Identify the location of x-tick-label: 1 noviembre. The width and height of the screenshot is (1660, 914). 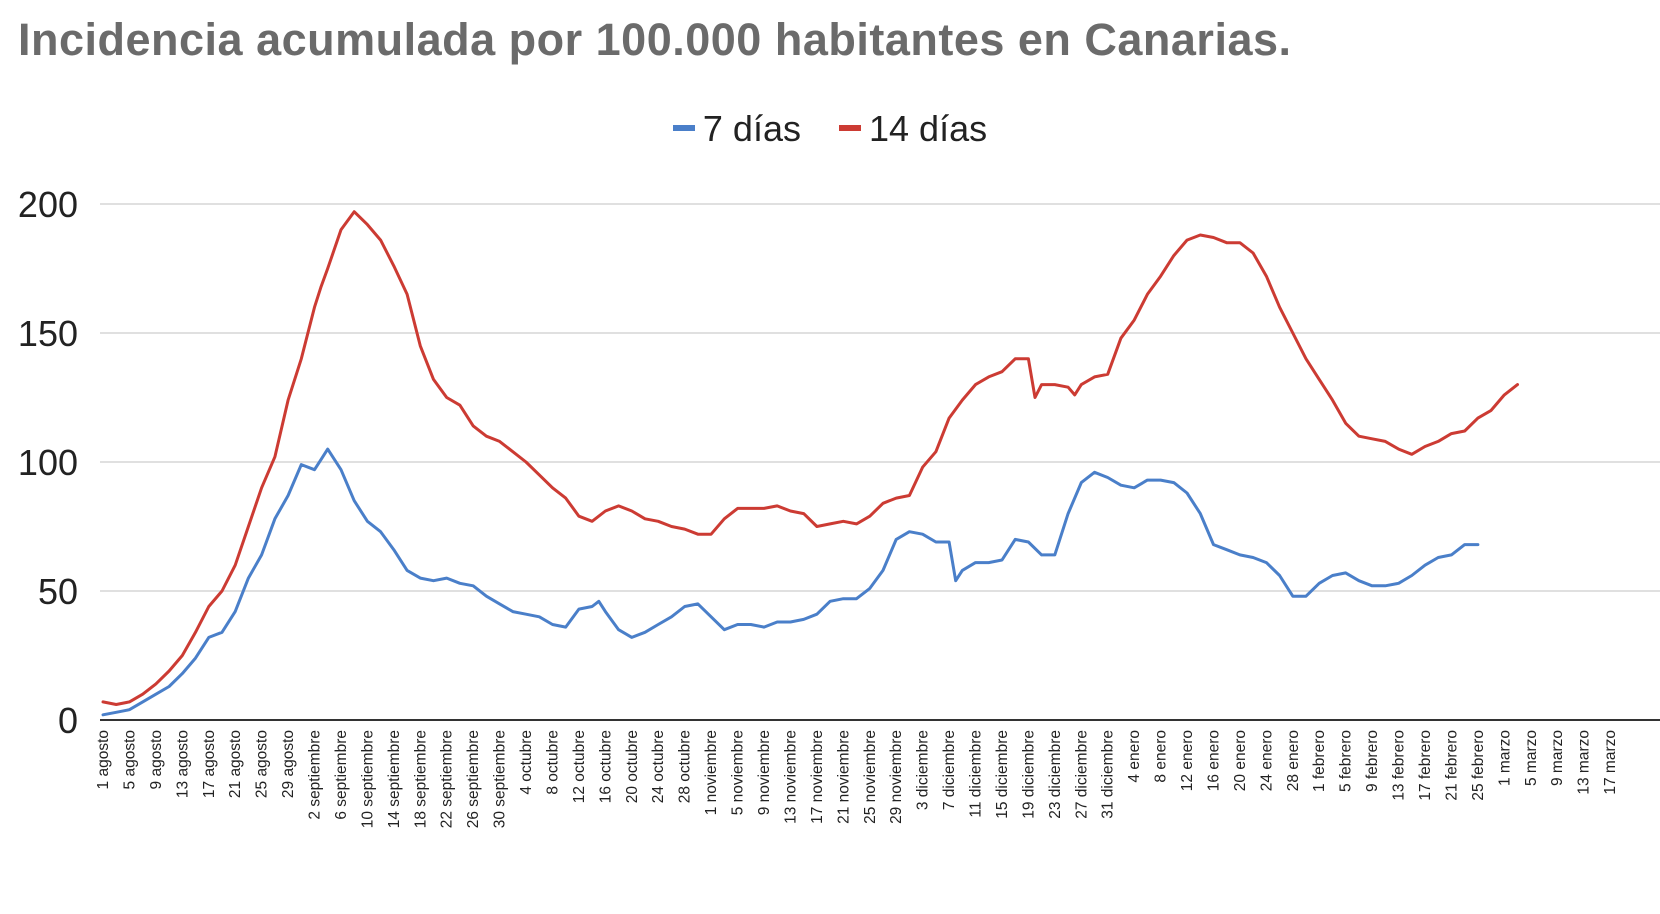
(711, 772).